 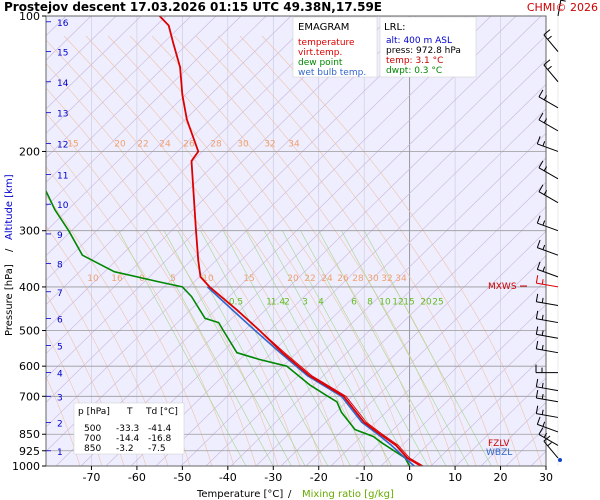 What do you see at coordinates (323, 27) in the screenshot?
I see `legend-heading: EMAGRAM` at bounding box center [323, 27].